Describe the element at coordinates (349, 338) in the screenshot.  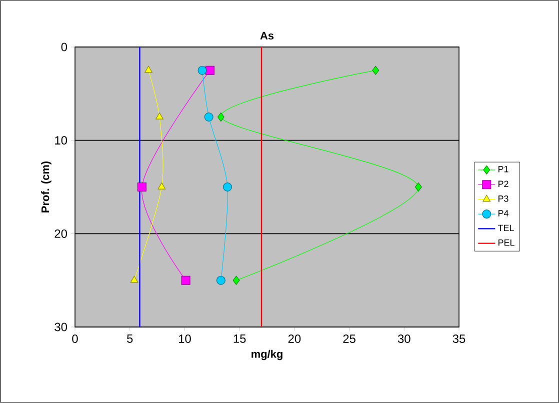
I see `x-tick-label: 25` at that location.